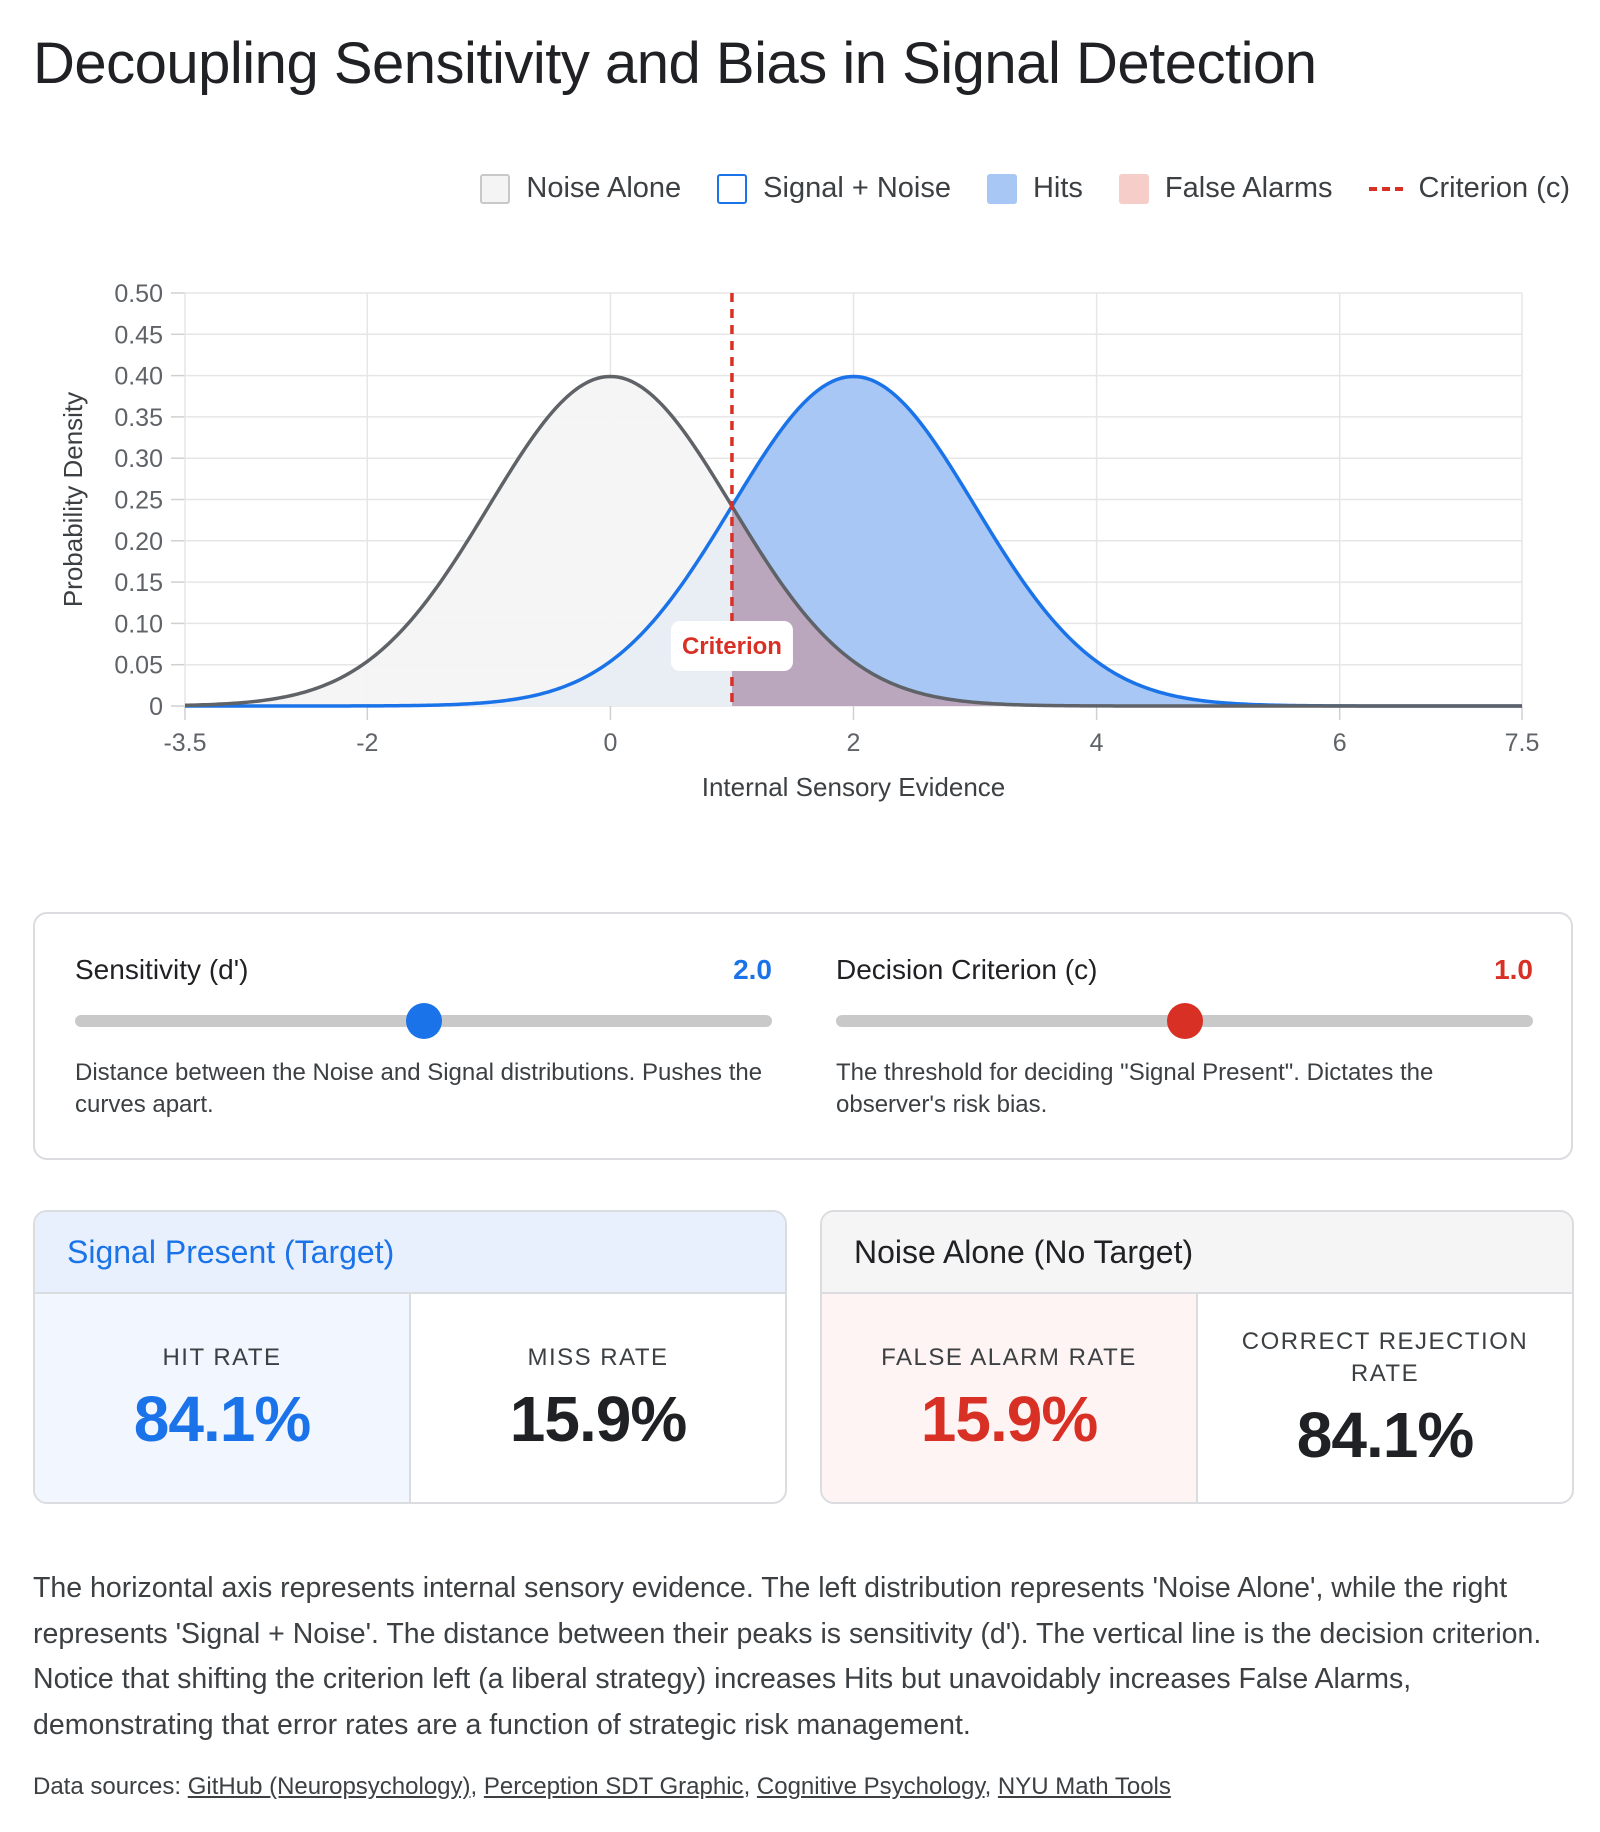  I want to click on legend-label-false-alarms: False Alarms, so click(1248, 188).